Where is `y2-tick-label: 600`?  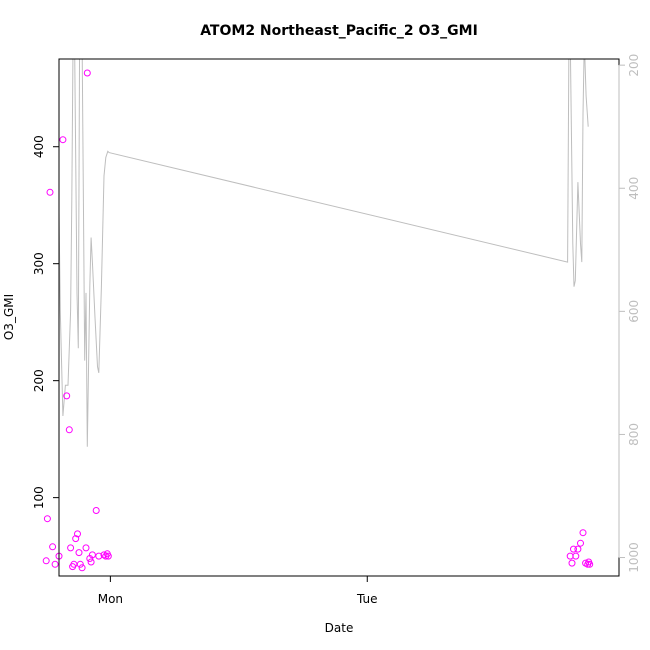 y2-tick-label: 600 is located at coordinates (634, 311).